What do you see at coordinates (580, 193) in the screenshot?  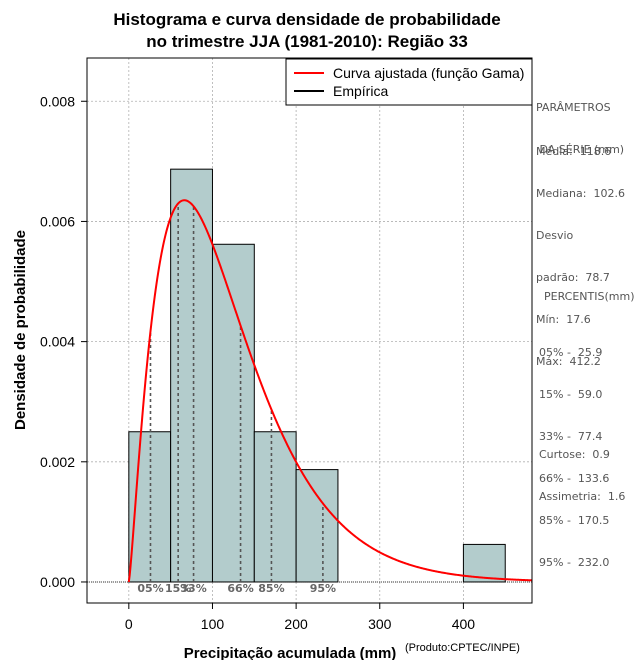 I see `stat-median: Mediana: 102.6` at bounding box center [580, 193].